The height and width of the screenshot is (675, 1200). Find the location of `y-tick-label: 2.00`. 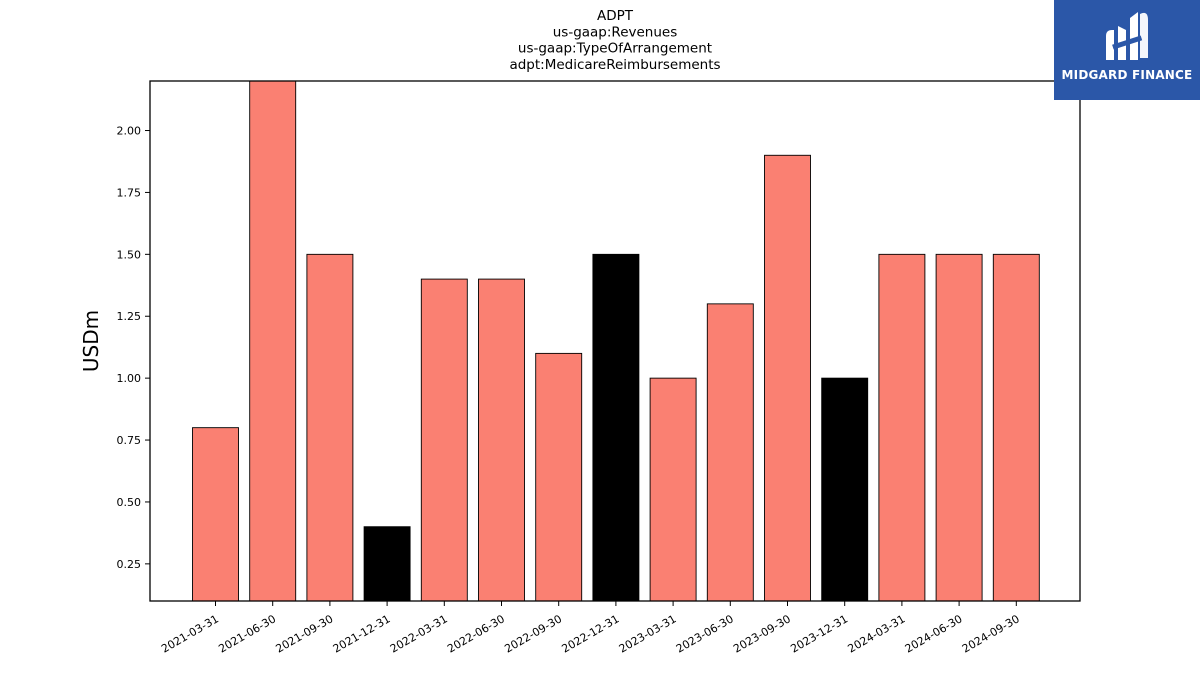

y-tick-label: 2.00 is located at coordinates (129, 131).